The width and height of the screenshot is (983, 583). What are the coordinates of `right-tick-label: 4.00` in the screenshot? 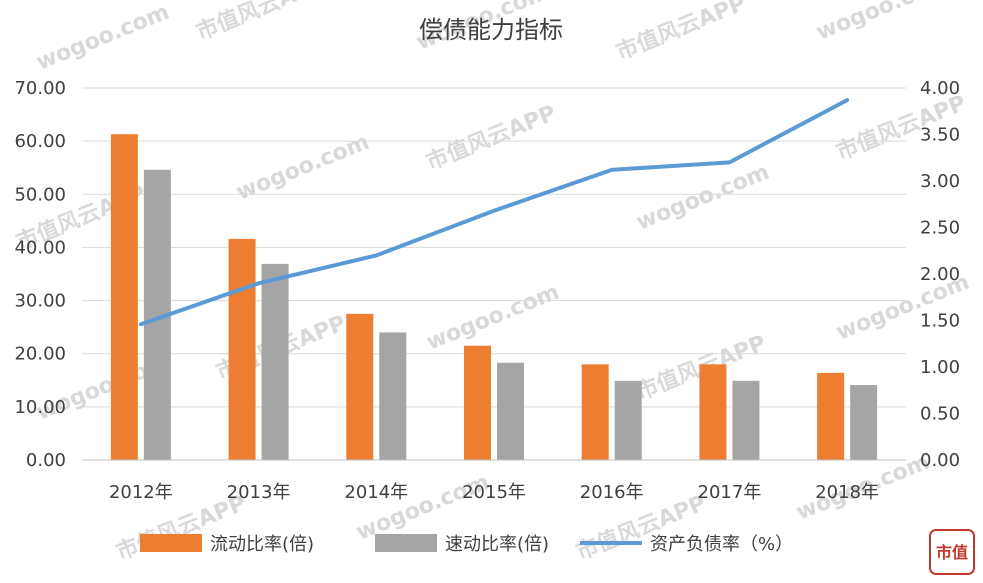 It's located at (940, 88).